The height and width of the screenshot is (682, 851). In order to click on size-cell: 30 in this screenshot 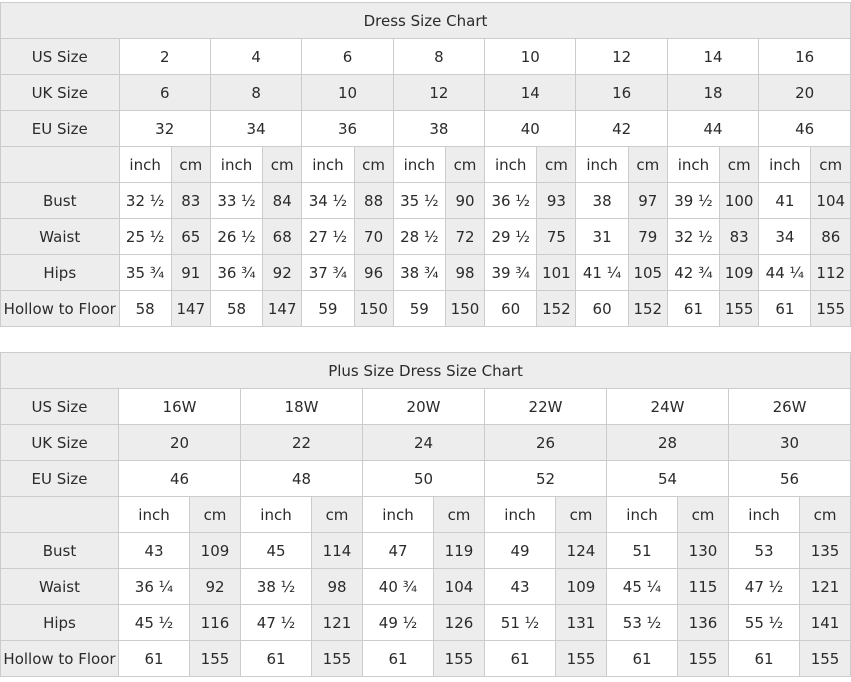, I will do `click(789, 442)`.